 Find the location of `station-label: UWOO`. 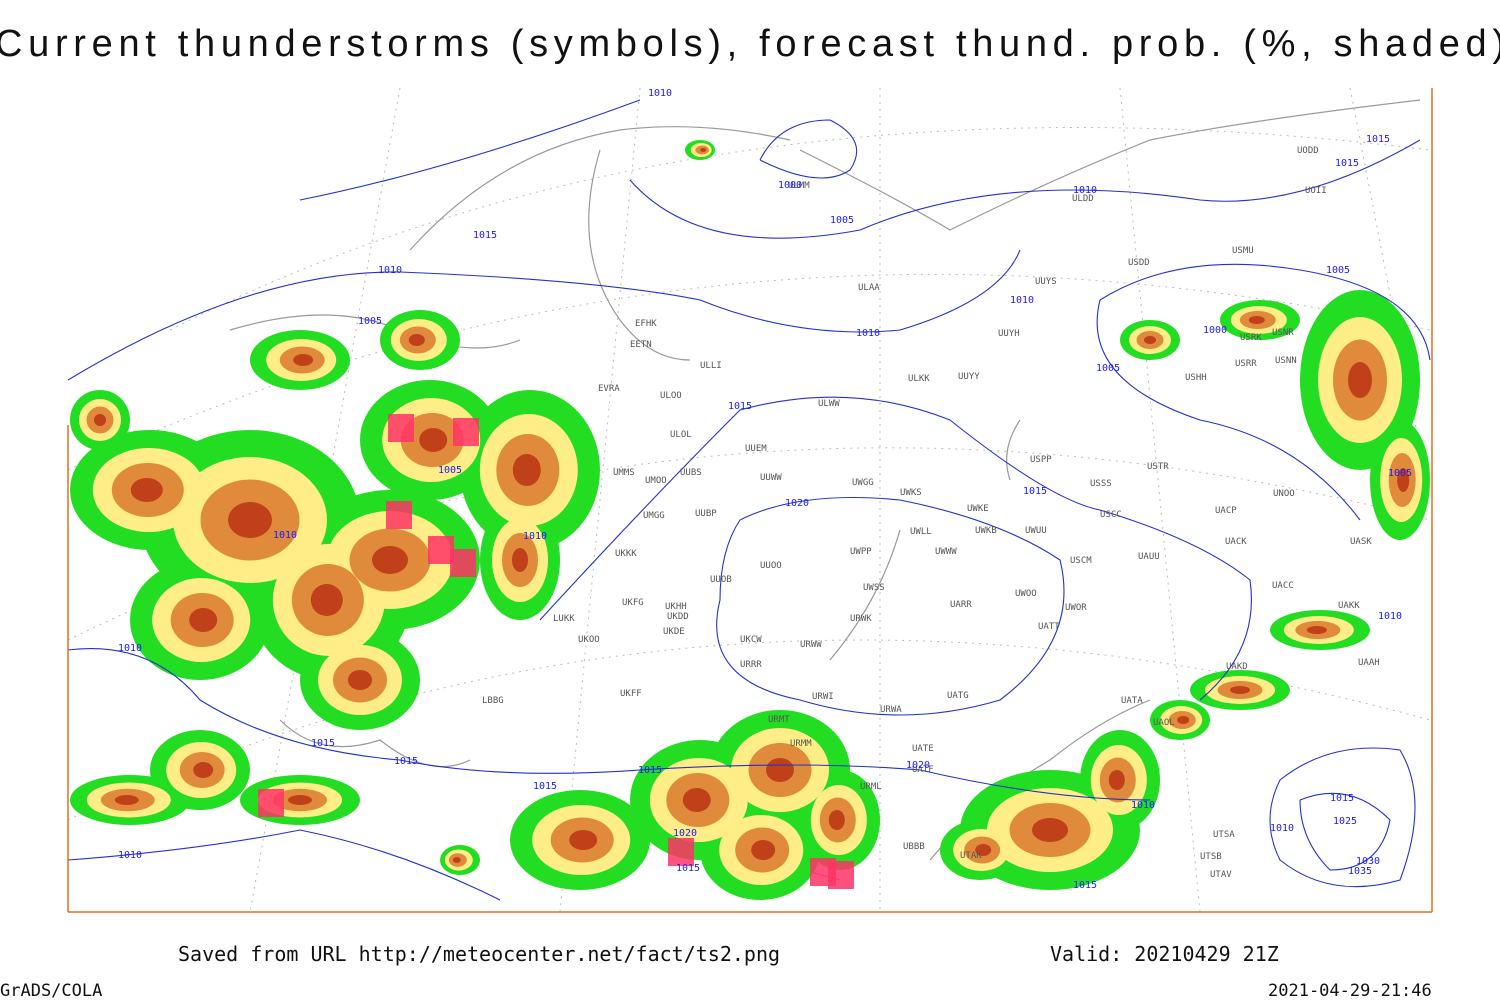

station-label: UWOO is located at coordinates (1026, 594).